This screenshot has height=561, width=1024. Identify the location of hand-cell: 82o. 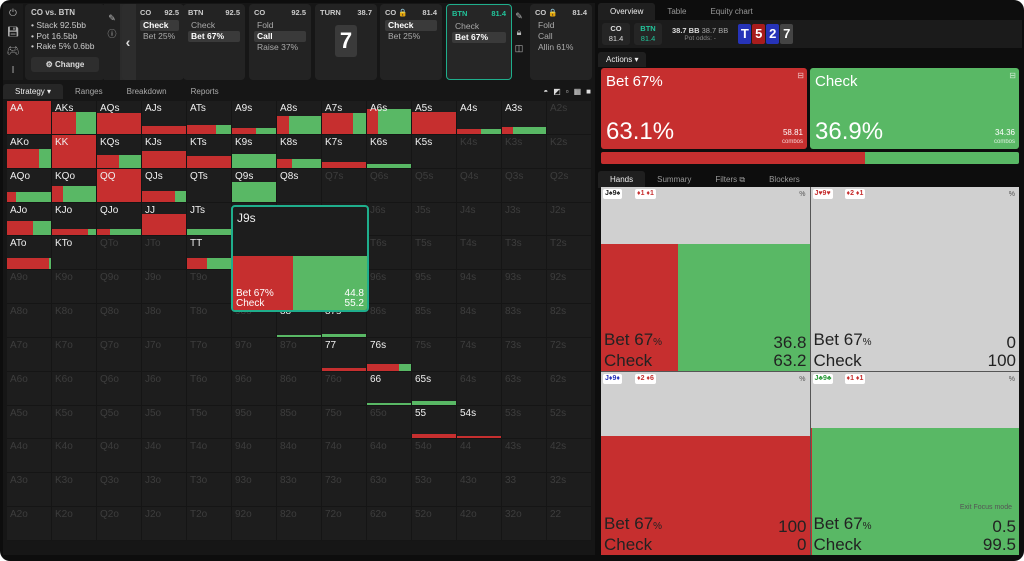
(299, 524).